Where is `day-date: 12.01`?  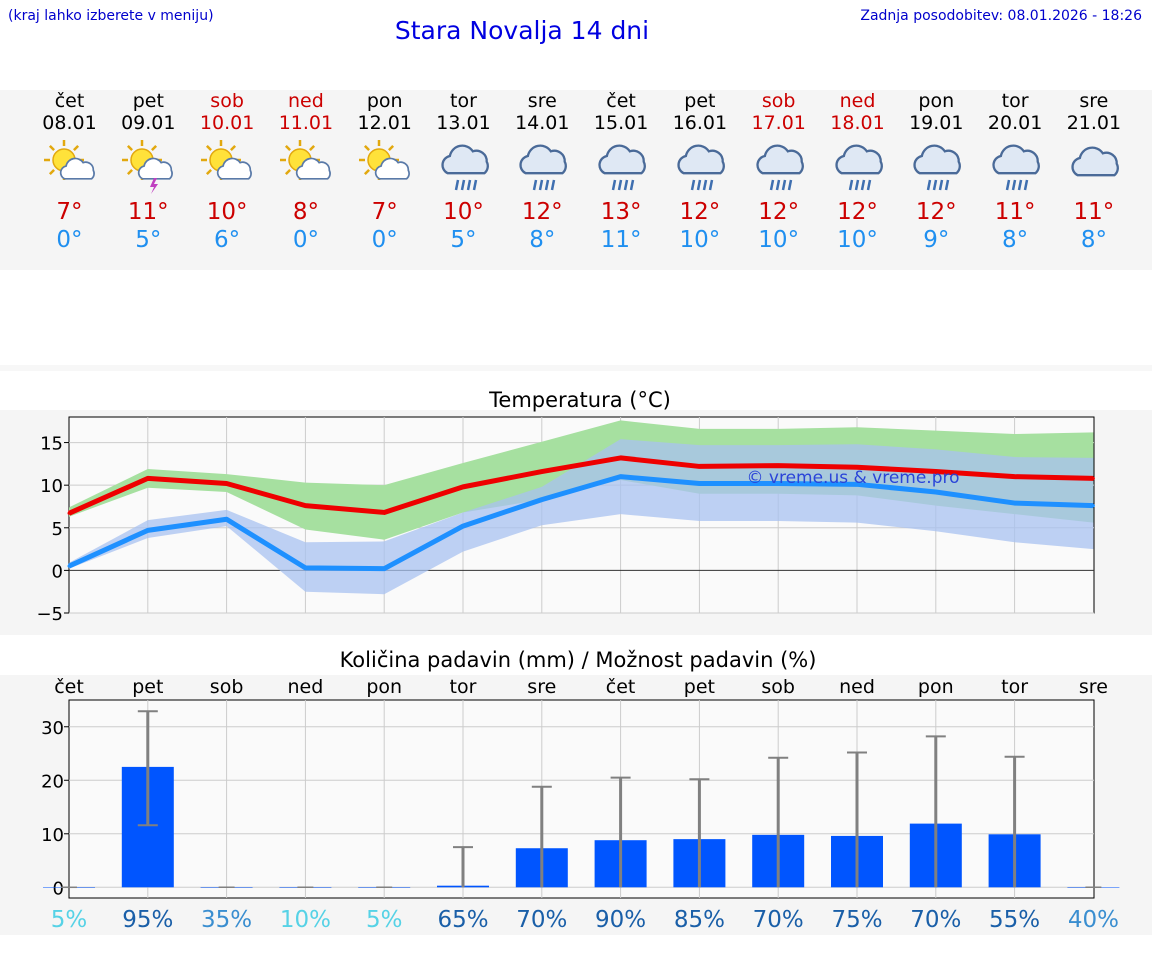 day-date: 12.01 is located at coordinates (384, 123).